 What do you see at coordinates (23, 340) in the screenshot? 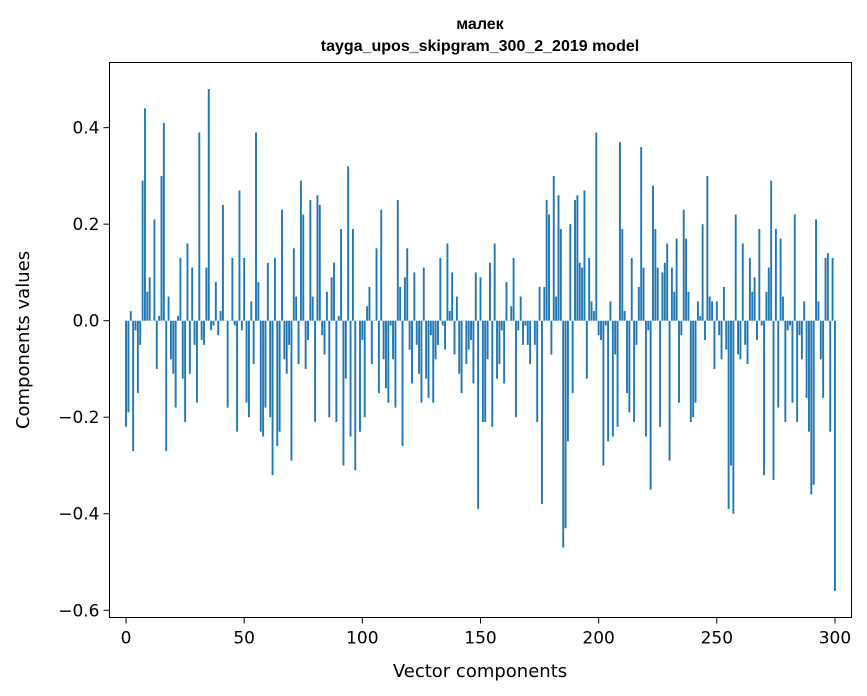
I see `y-axis-label: Components values` at bounding box center [23, 340].